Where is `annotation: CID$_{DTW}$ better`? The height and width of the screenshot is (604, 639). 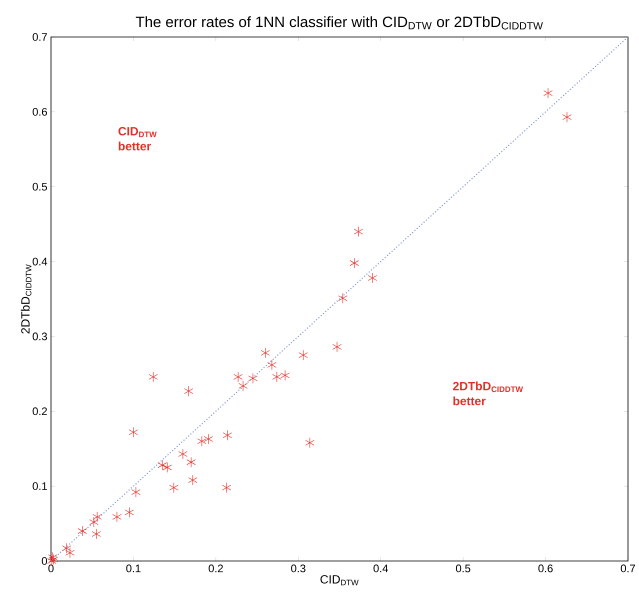 annotation: CID$_{DTW}$ better is located at coordinates (137, 138).